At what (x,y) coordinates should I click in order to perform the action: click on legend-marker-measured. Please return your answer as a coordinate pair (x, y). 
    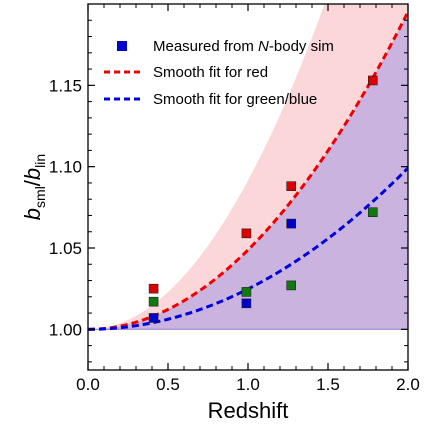
    Looking at the image, I should click on (122, 46).